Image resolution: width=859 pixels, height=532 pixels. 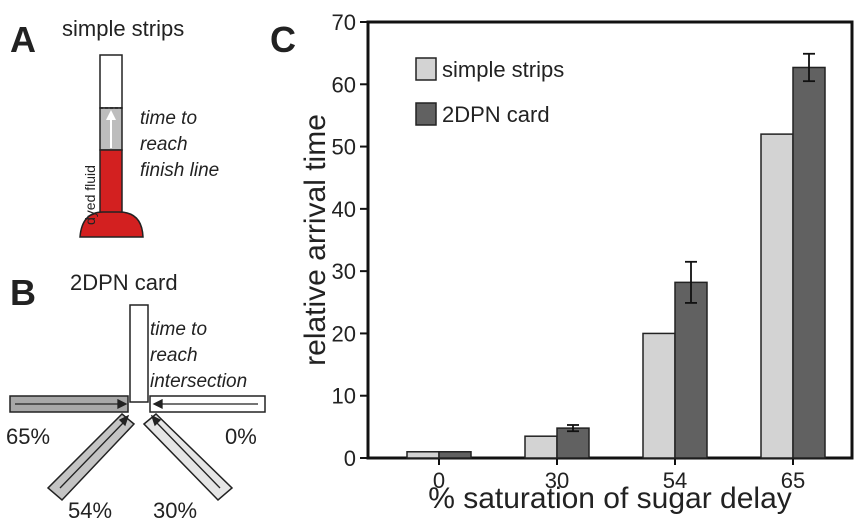 What do you see at coordinates (315, 240) in the screenshot?
I see `y-axis-label: relative arrival time` at bounding box center [315, 240].